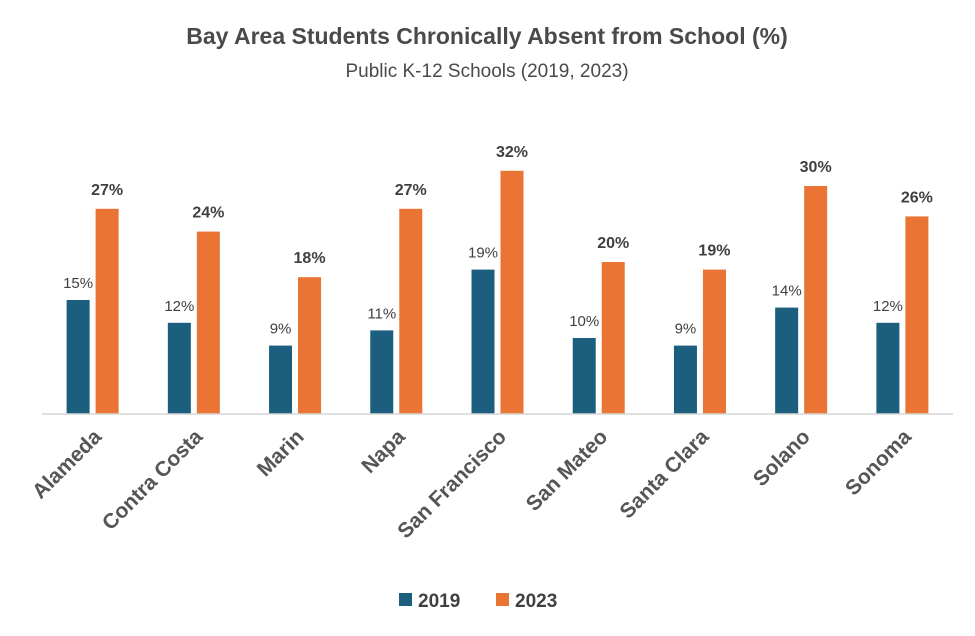 The height and width of the screenshot is (636, 975). What do you see at coordinates (67, 464) in the screenshot?
I see `x-tick-label: Alameda` at bounding box center [67, 464].